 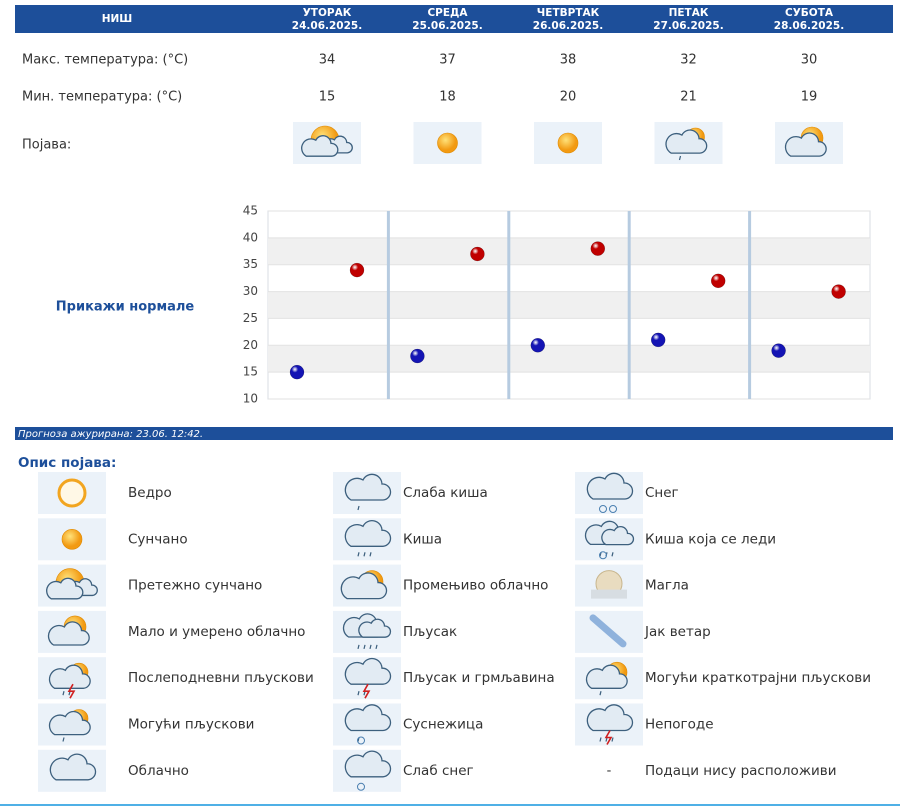 What do you see at coordinates (758, 678) in the screenshot?
I see `legend-label: Могући краткотрајни пљускови` at bounding box center [758, 678].